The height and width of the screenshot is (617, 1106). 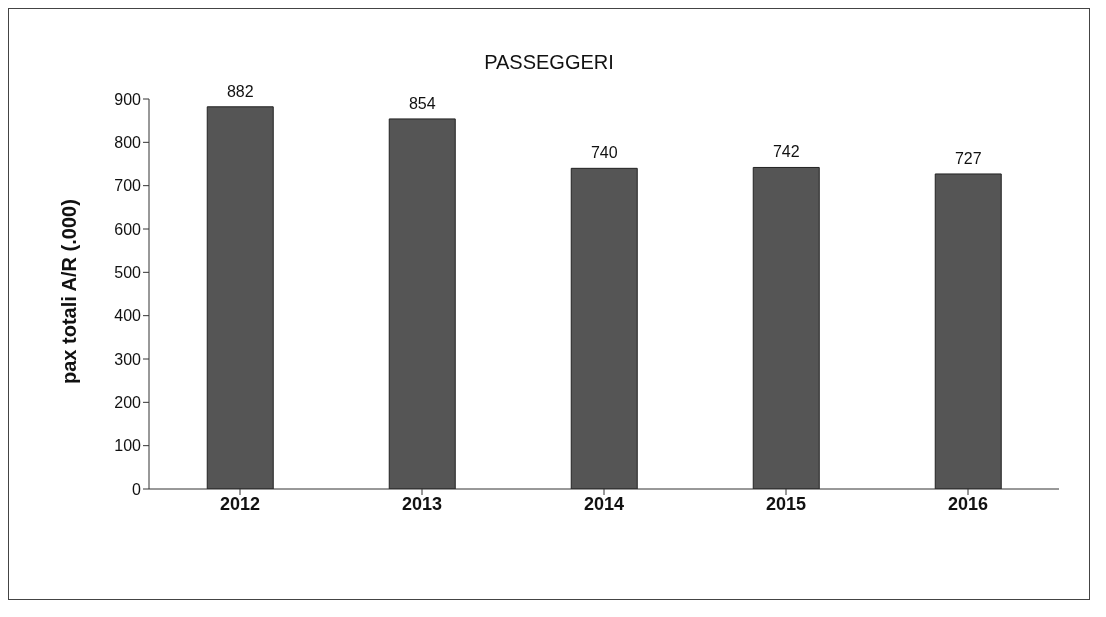 I want to click on y-axis-title: pax totali A/R (.000), so click(x=69, y=291).